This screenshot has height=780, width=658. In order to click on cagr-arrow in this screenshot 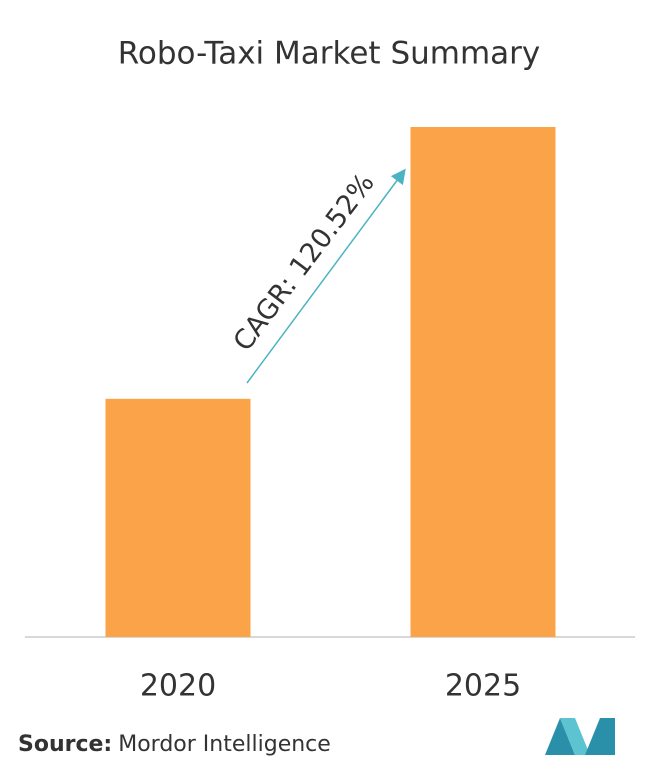, I will do `click(326, 276)`.